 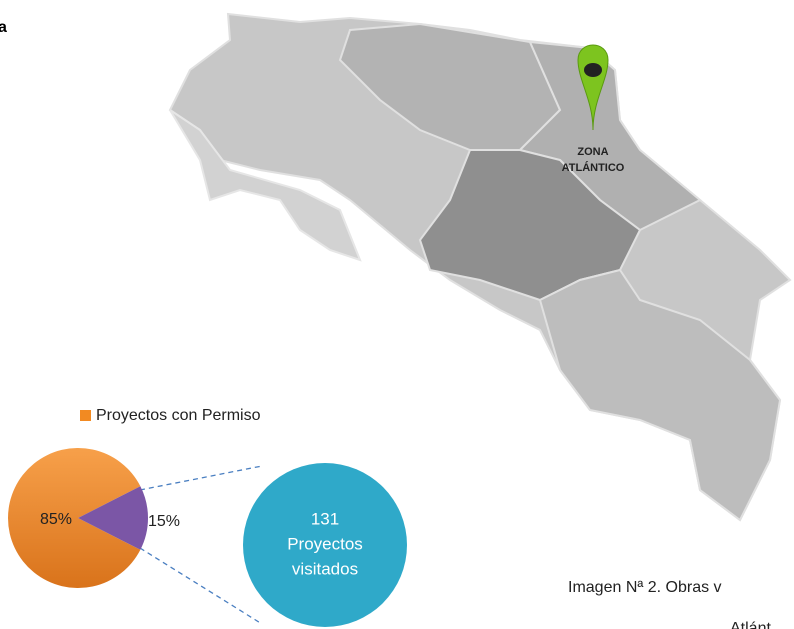 I want to click on caption: Imagen Nª 2. Obras v, so click(x=645, y=587).